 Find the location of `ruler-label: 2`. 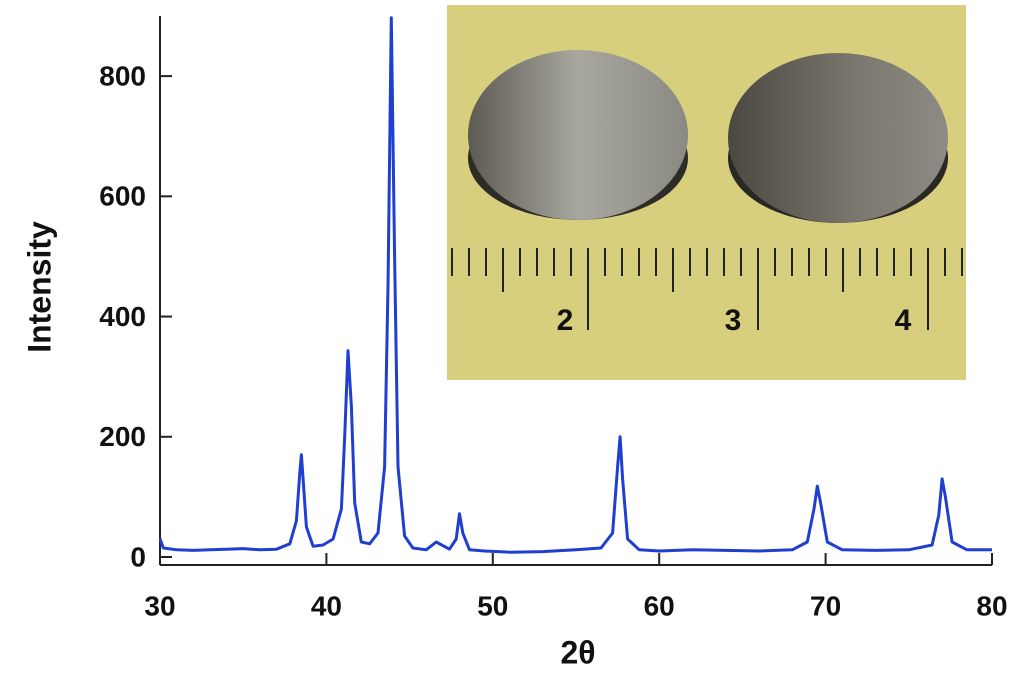

ruler-label: 2 is located at coordinates (565, 320).